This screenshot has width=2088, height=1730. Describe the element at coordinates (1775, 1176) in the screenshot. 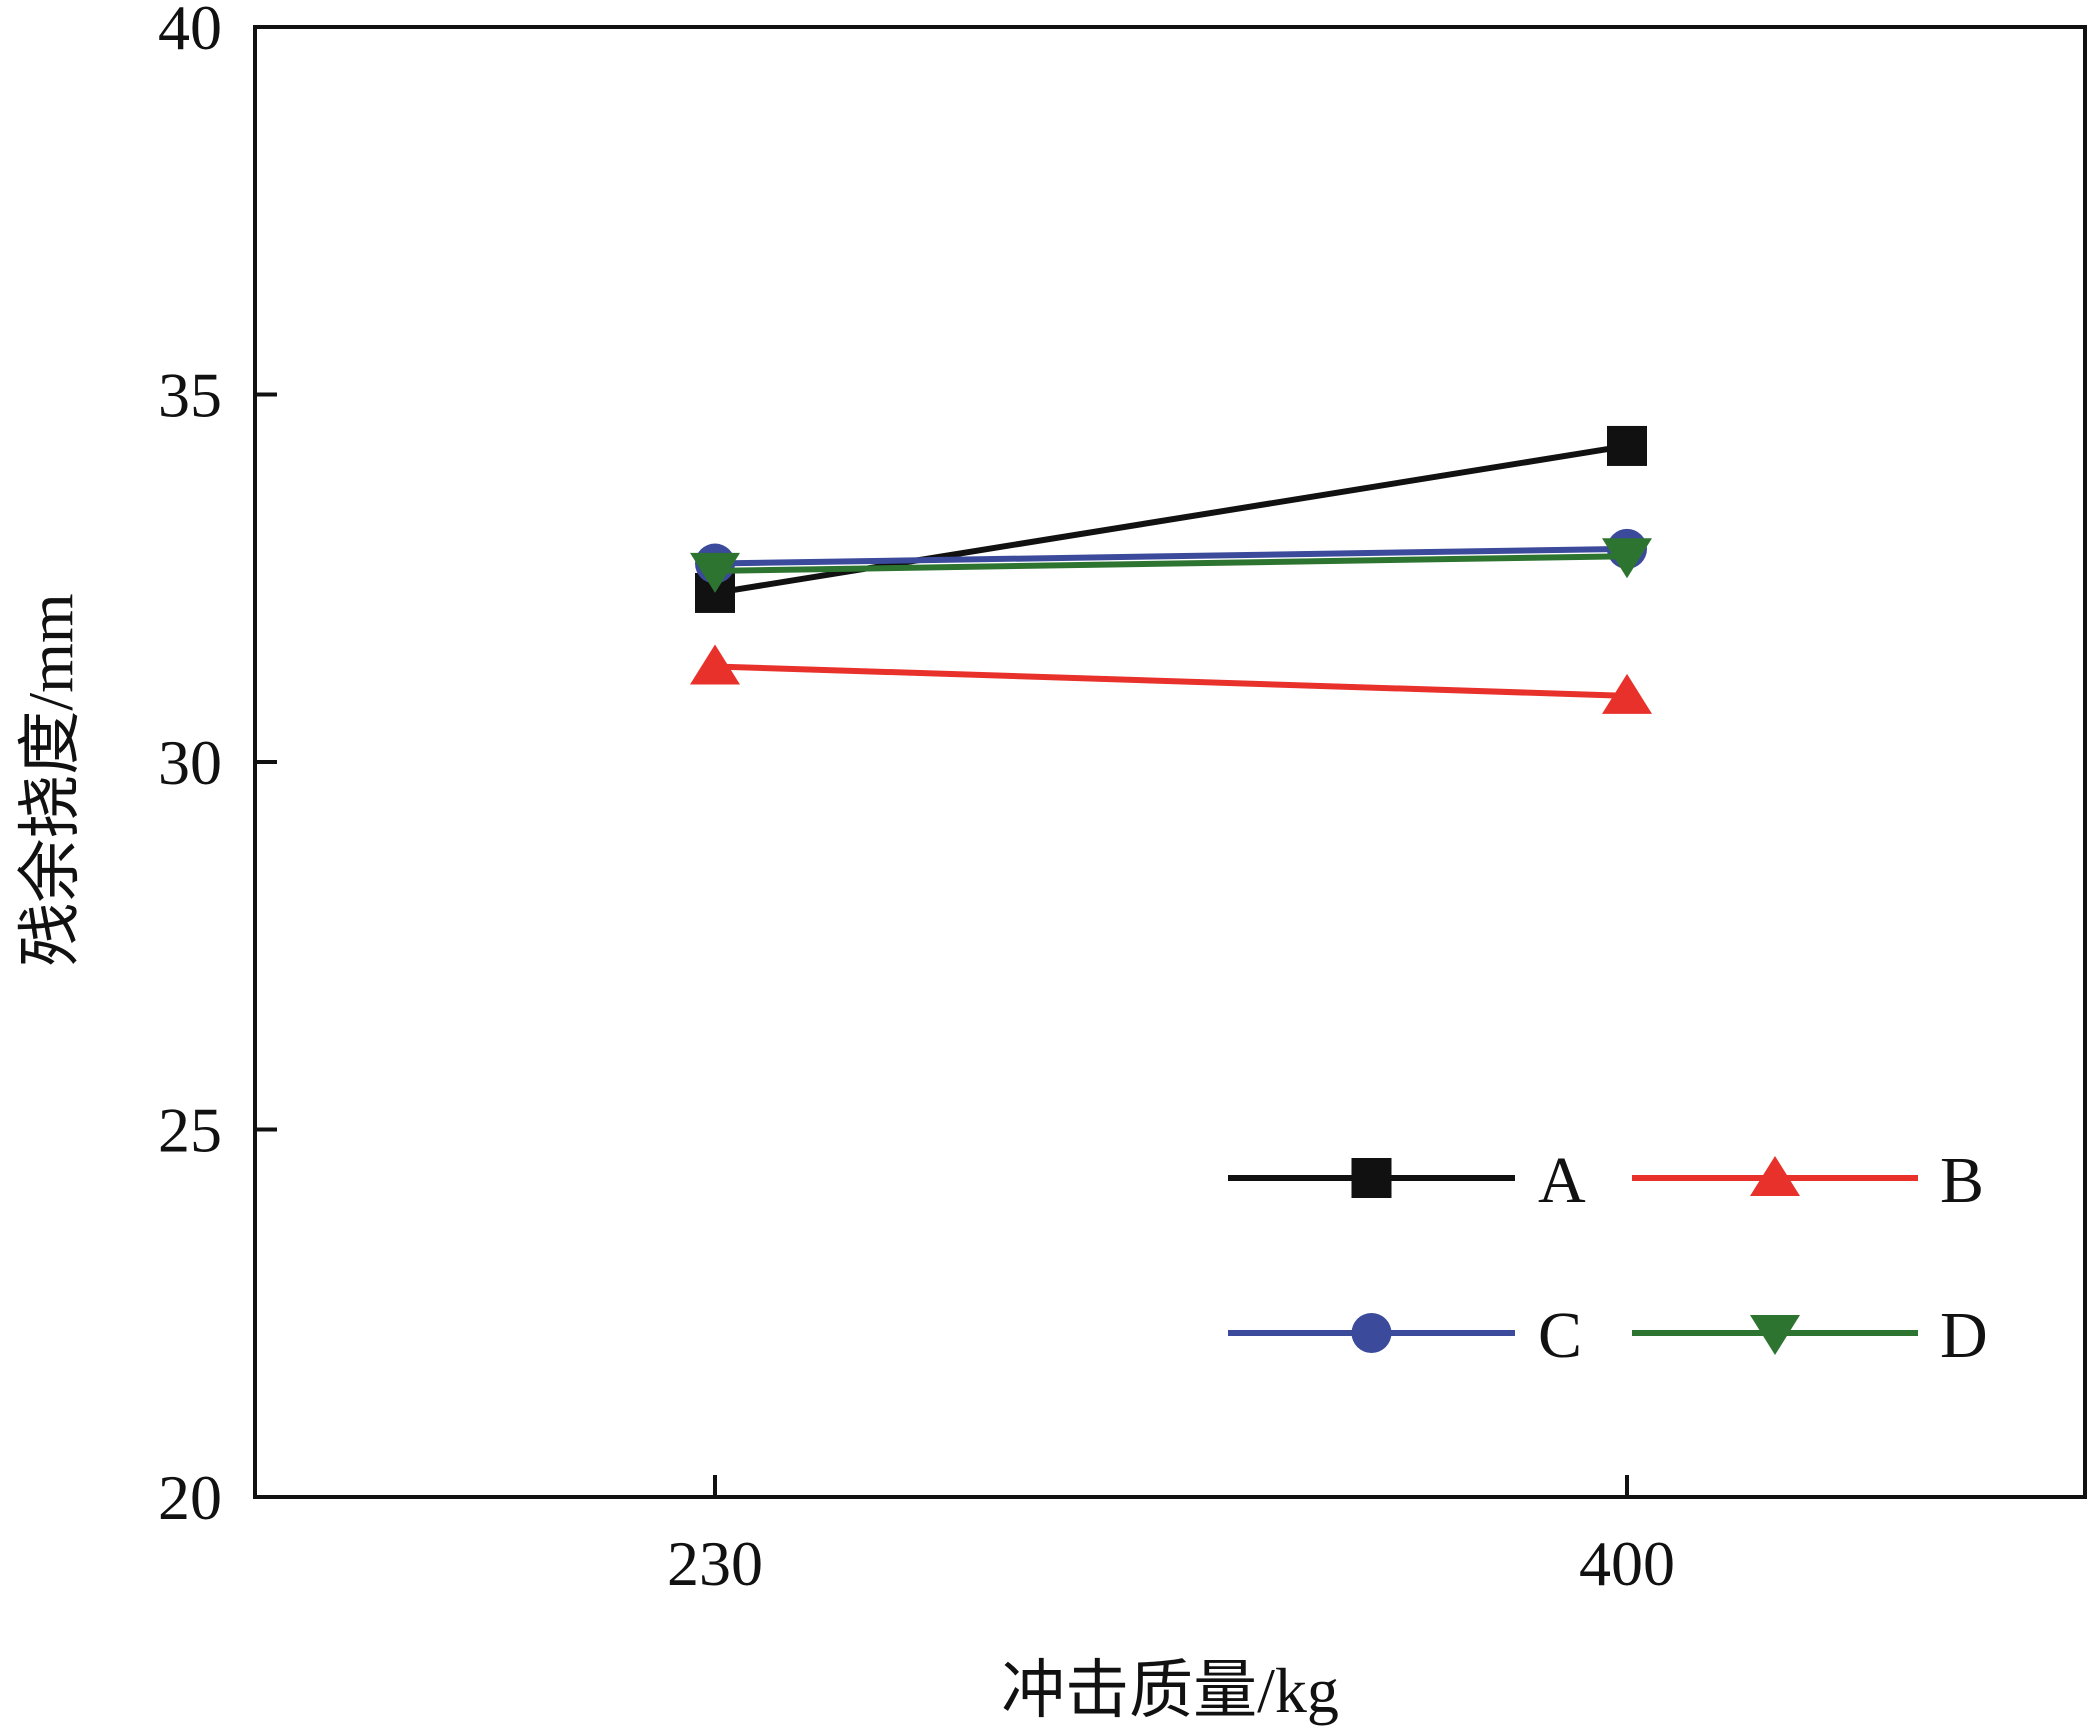

I see `legend-marker-B` at that location.